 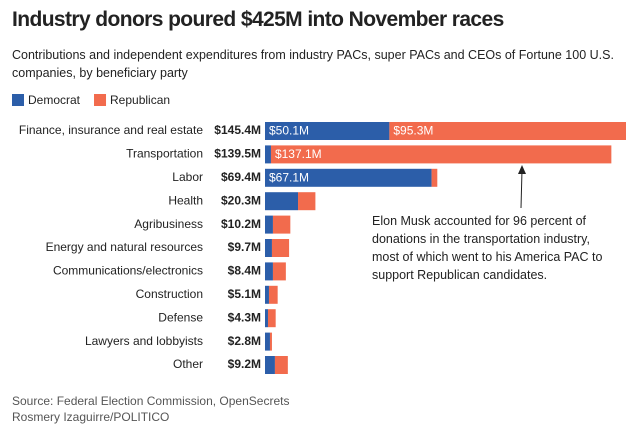 I want to click on value-label: $50.1M, so click(x=289, y=131).